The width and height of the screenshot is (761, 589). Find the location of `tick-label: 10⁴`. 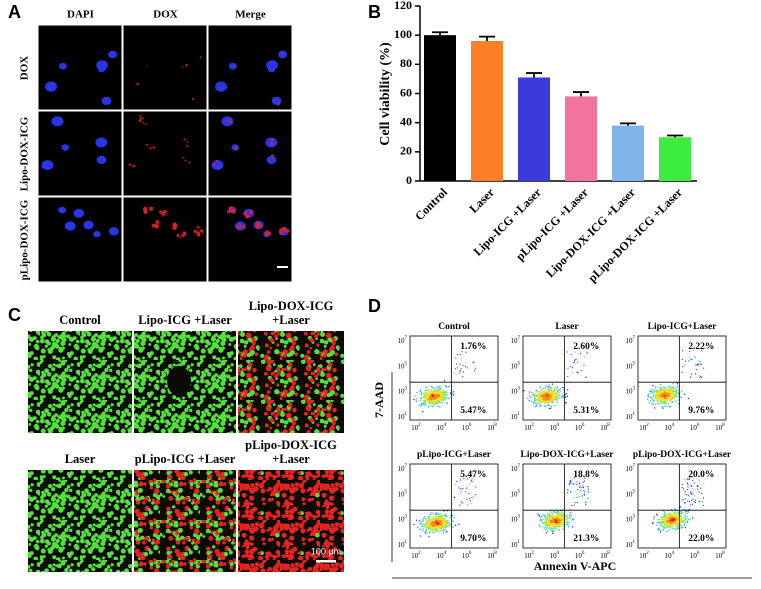

tick-label: 10⁴ is located at coordinates (442, 427).